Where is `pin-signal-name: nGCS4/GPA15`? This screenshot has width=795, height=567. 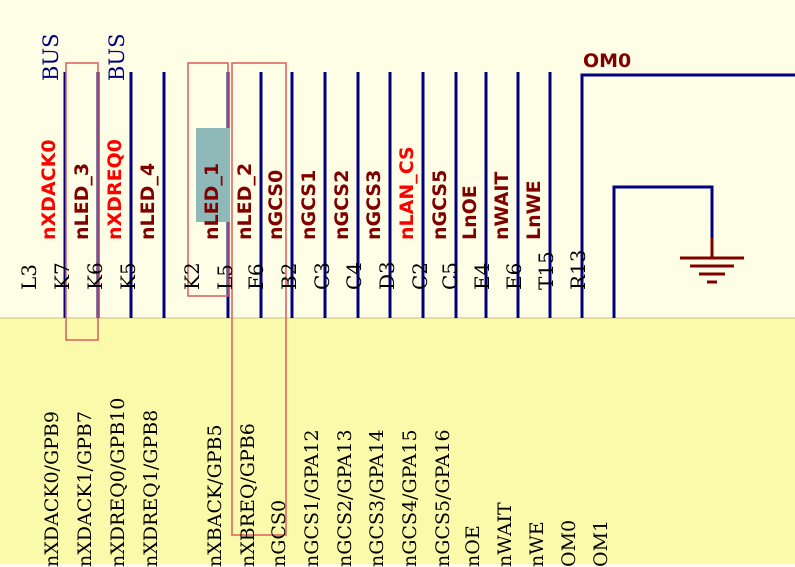 pin-signal-name: nGCS4/GPA15 is located at coordinates (410, 498).